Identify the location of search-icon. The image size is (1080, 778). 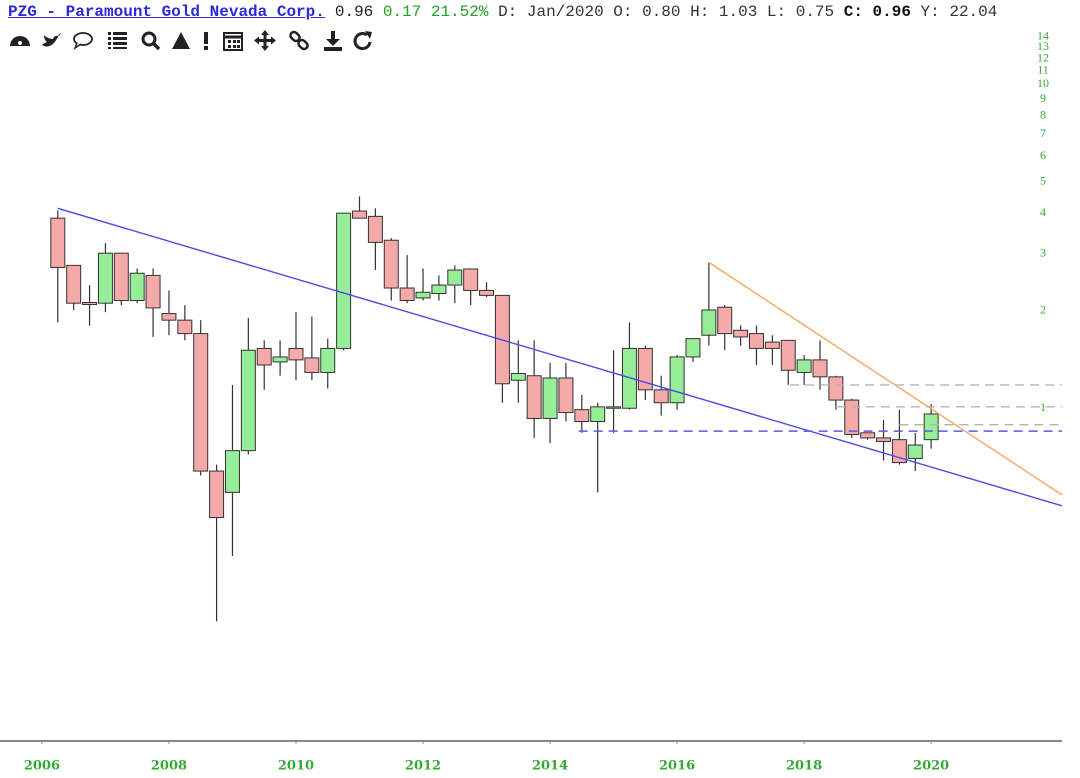
(151, 41).